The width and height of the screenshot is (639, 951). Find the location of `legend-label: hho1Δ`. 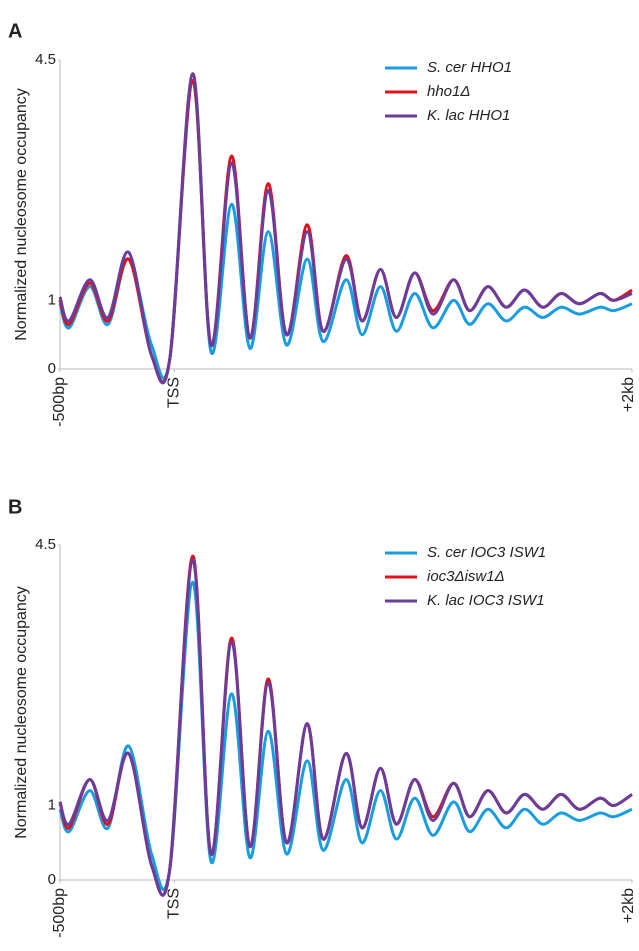

legend-label: hho1Δ is located at coordinates (448, 91).